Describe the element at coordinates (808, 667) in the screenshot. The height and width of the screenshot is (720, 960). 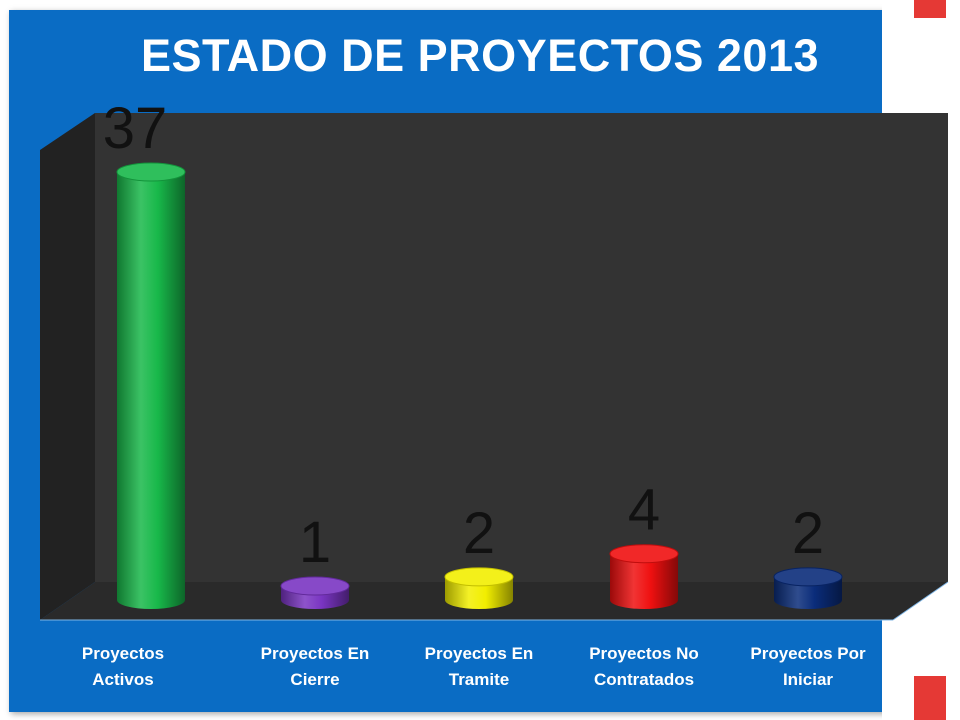
I see `category-label-4: Proyectos Por Iniciar` at that location.